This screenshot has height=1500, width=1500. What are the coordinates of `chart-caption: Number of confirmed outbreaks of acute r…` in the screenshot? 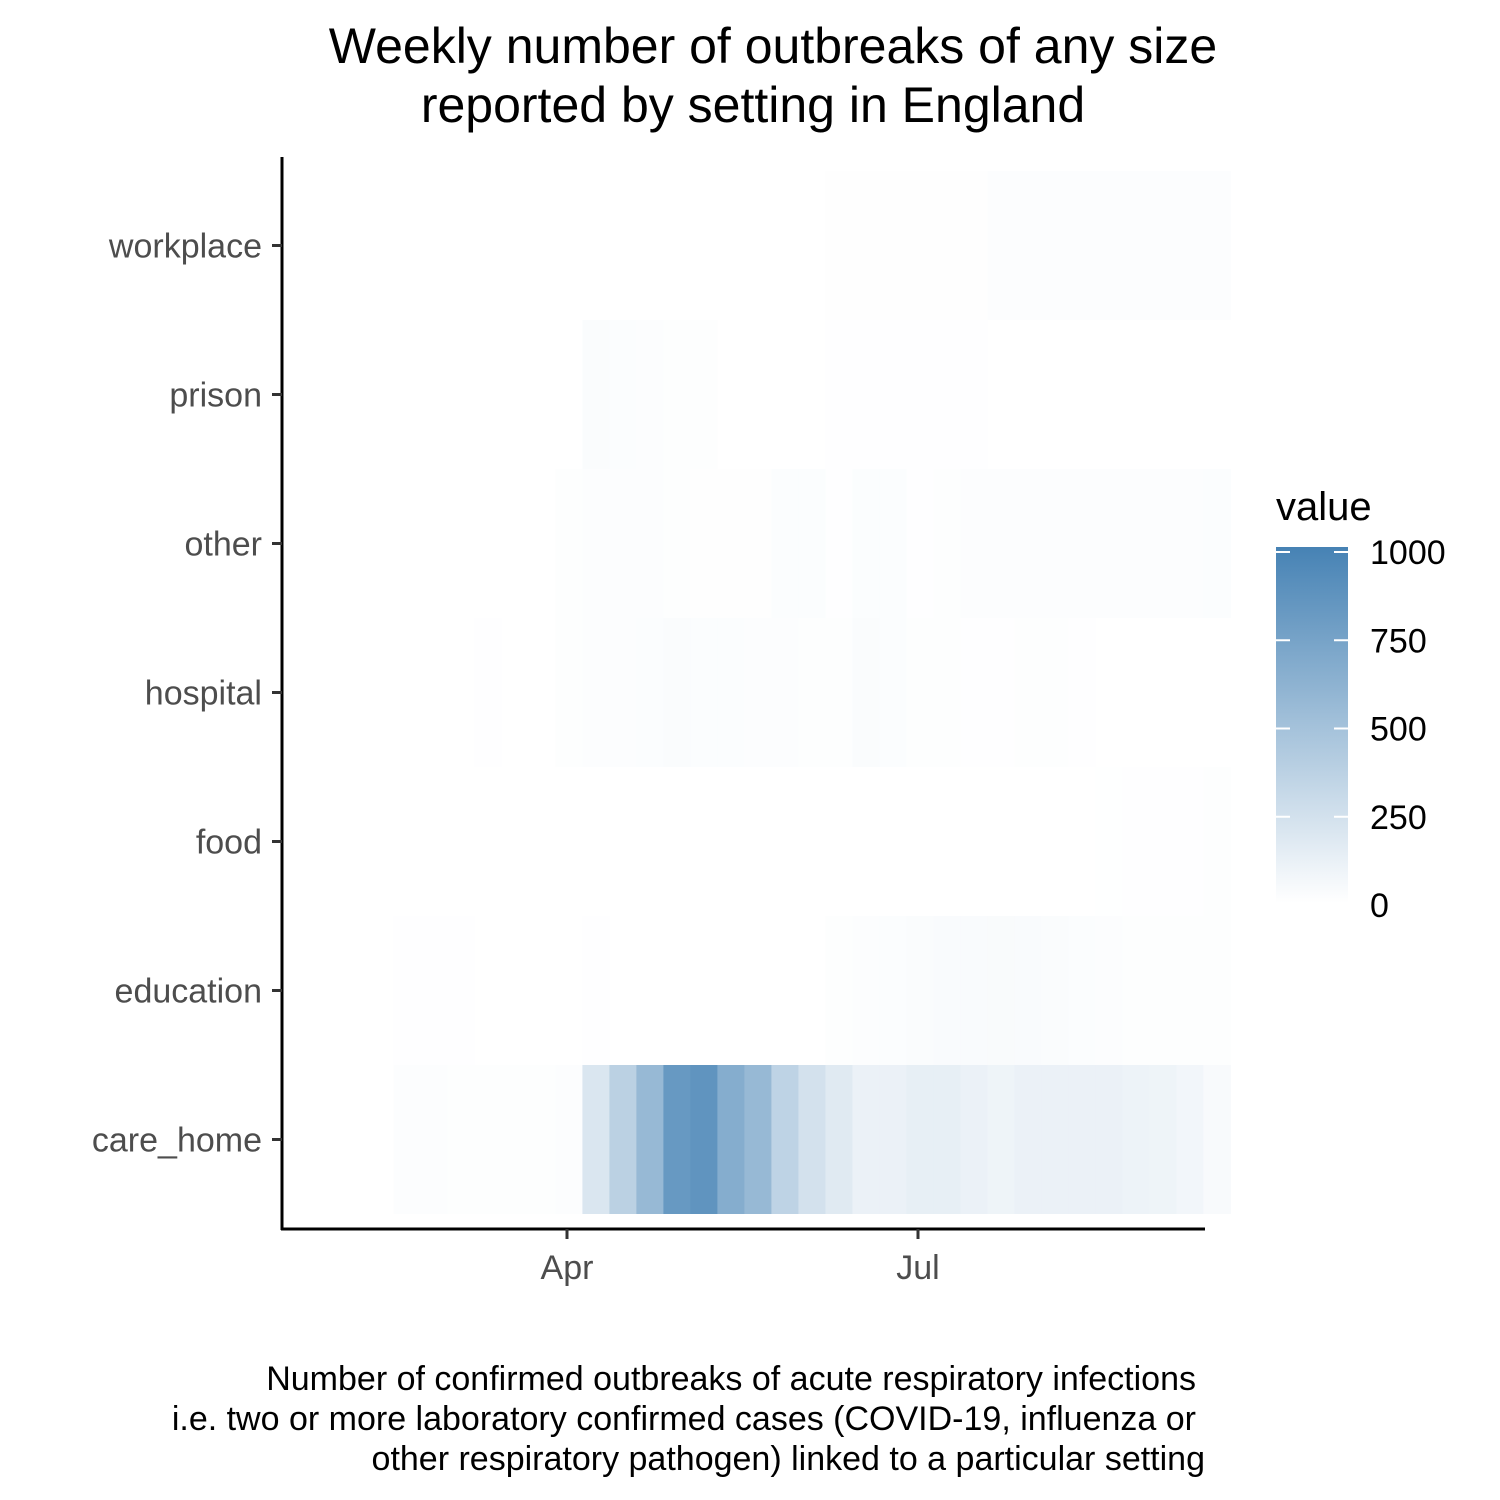 It's located at (688, 1419).